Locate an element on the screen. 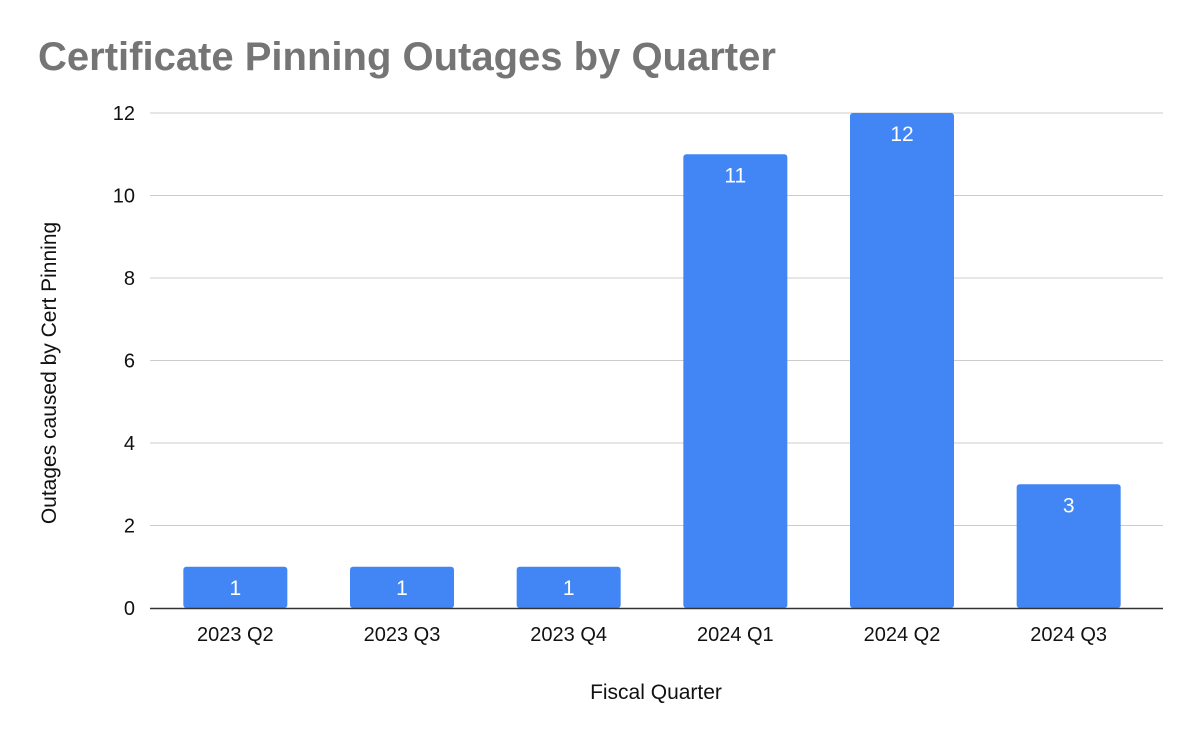 This screenshot has width=1200, height=747. x-tick-label: 2024 Q2 is located at coordinates (902, 635).